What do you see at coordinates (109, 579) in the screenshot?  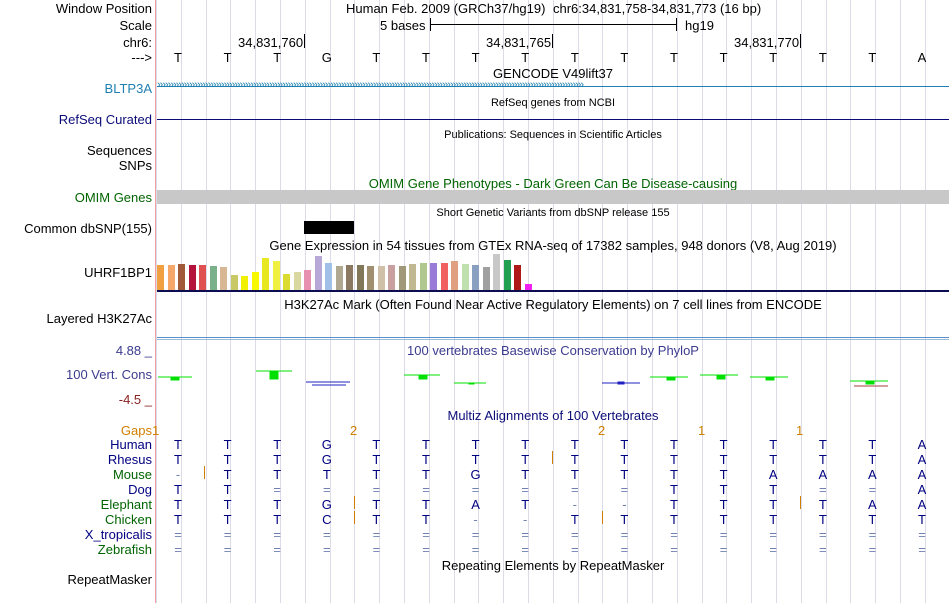 I see `repeatmasker-label: RepeatMasker` at bounding box center [109, 579].